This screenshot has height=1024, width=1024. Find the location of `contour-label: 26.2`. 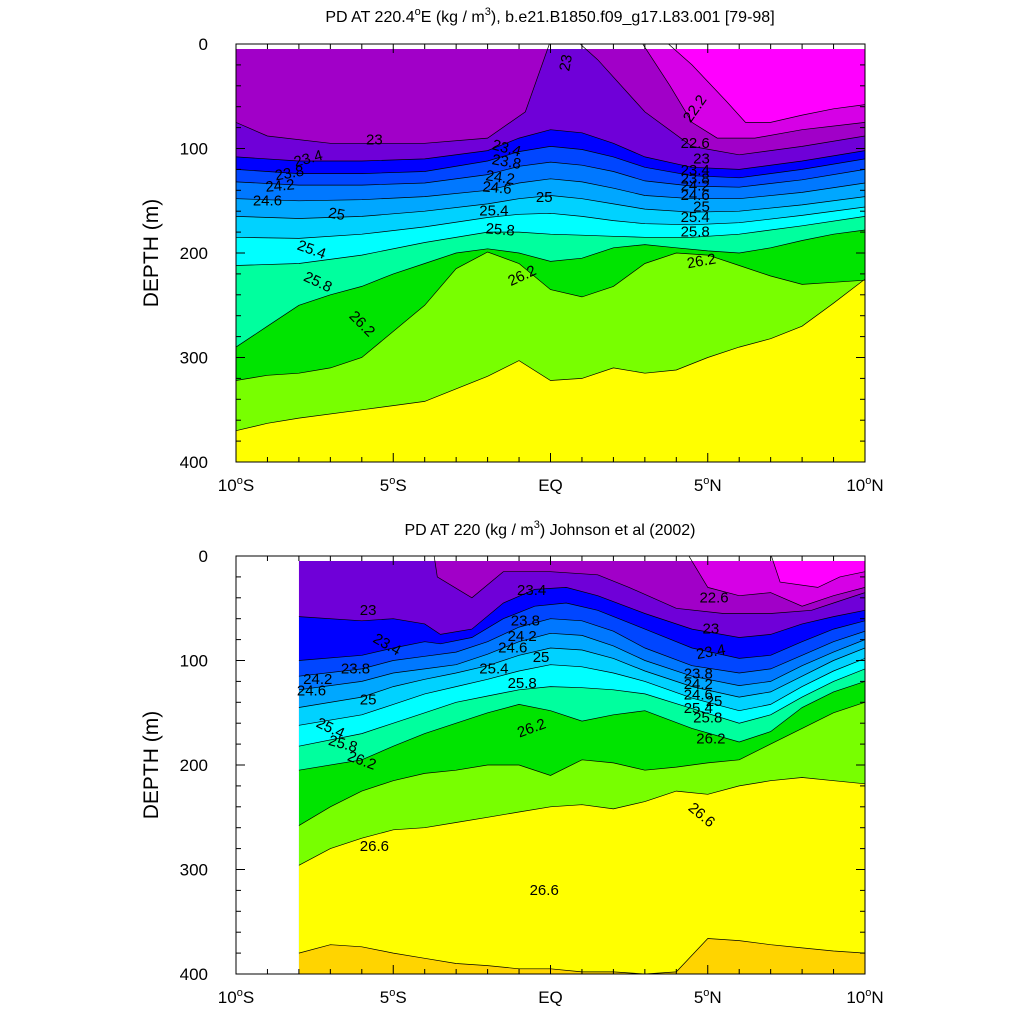

contour-label: 26.2 is located at coordinates (710, 738).